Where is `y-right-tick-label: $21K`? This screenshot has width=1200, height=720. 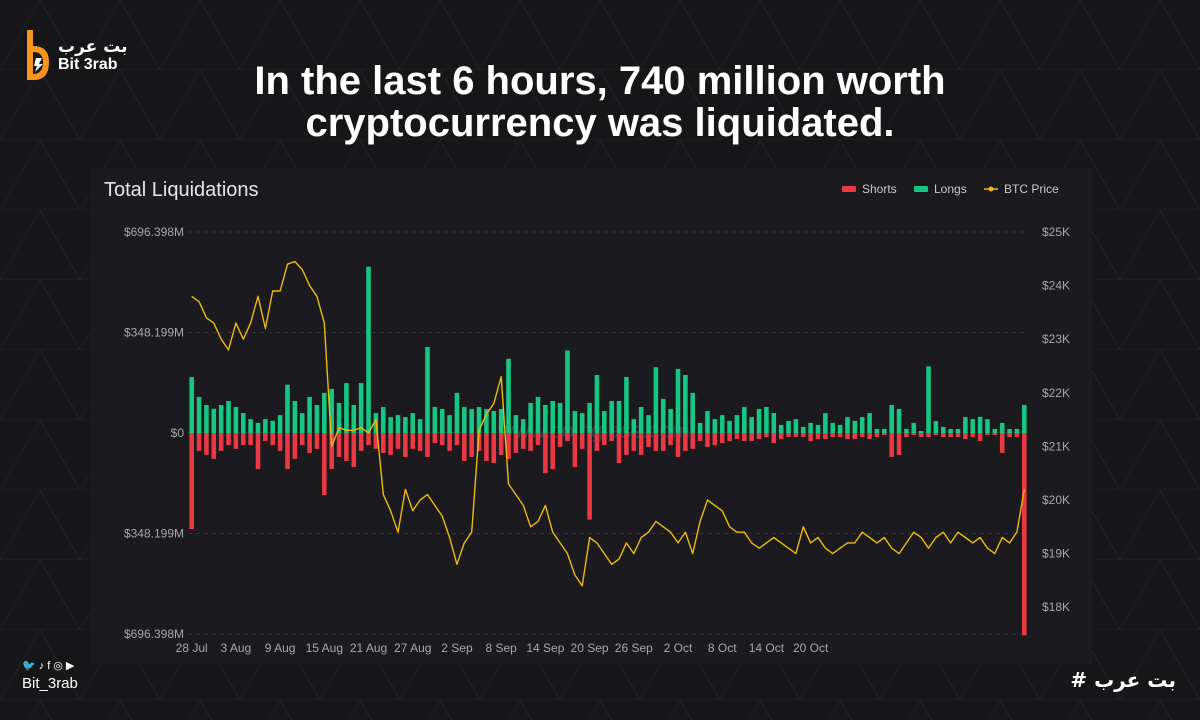 y-right-tick-label: $21K is located at coordinates (1056, 446).